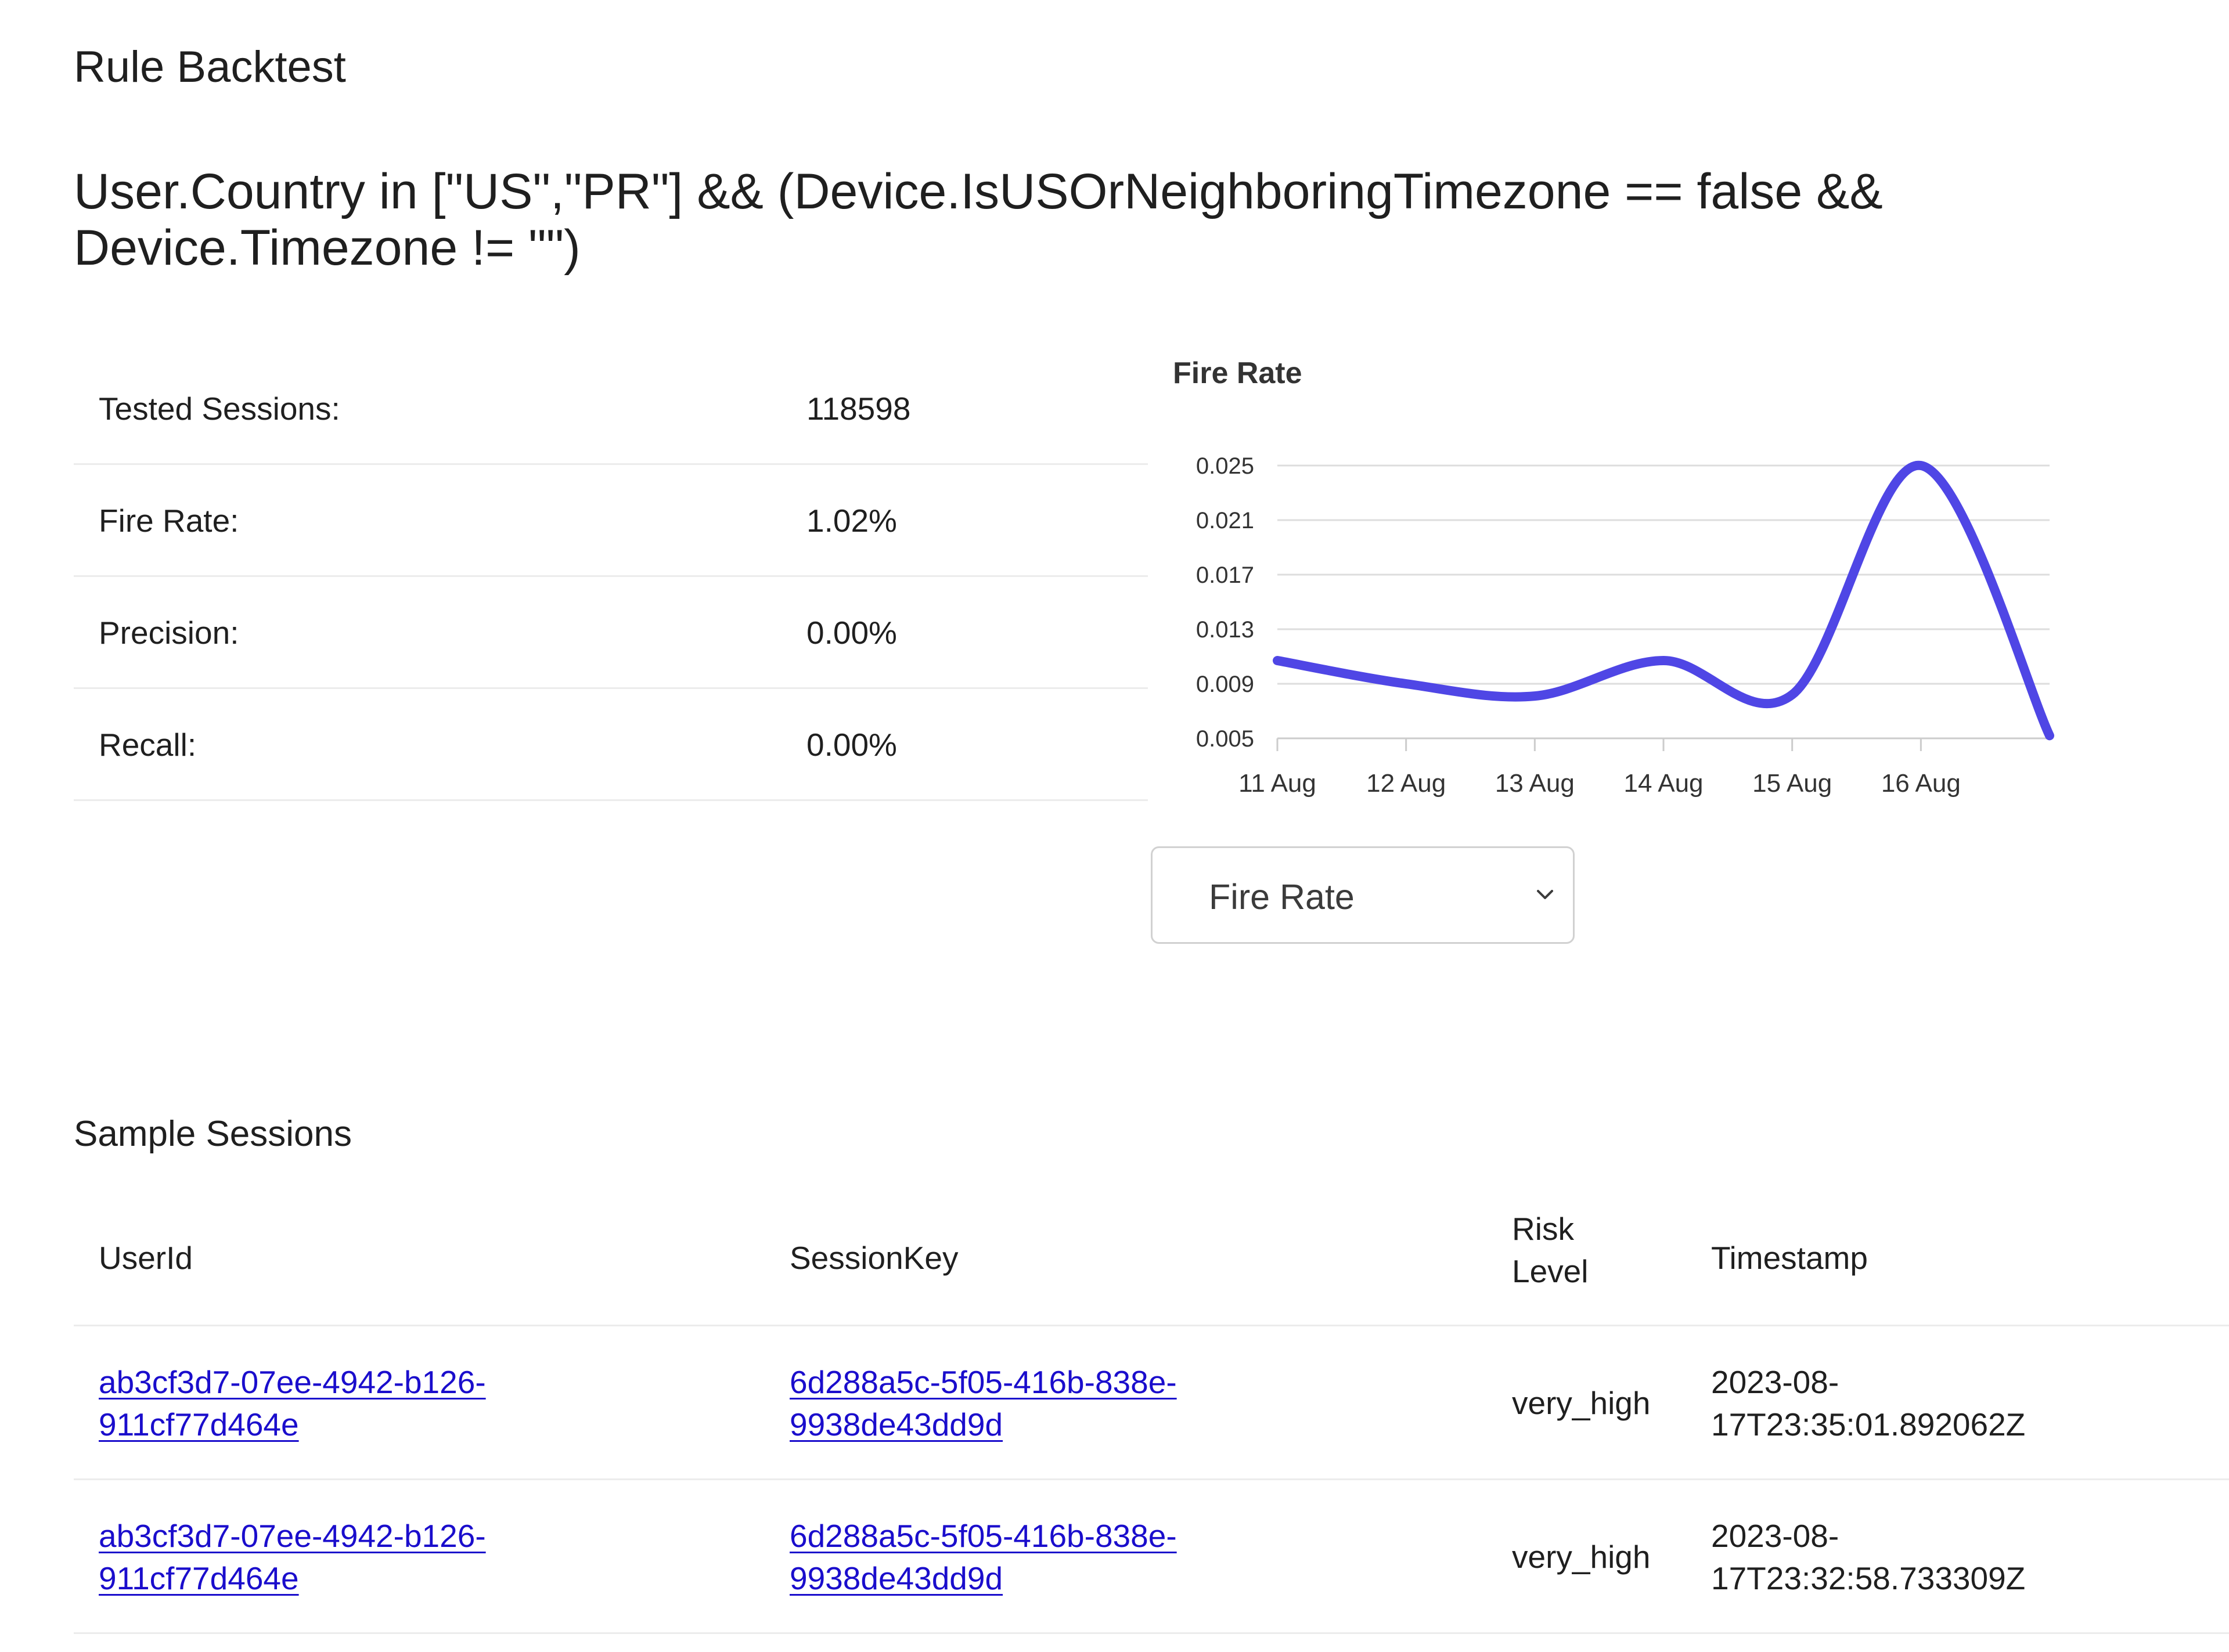  What do you see at coordinates (1587, 1250) in the screenshot?
I see `column-header-risk-level: Risk Level` at bounding box center [1587, 1250].